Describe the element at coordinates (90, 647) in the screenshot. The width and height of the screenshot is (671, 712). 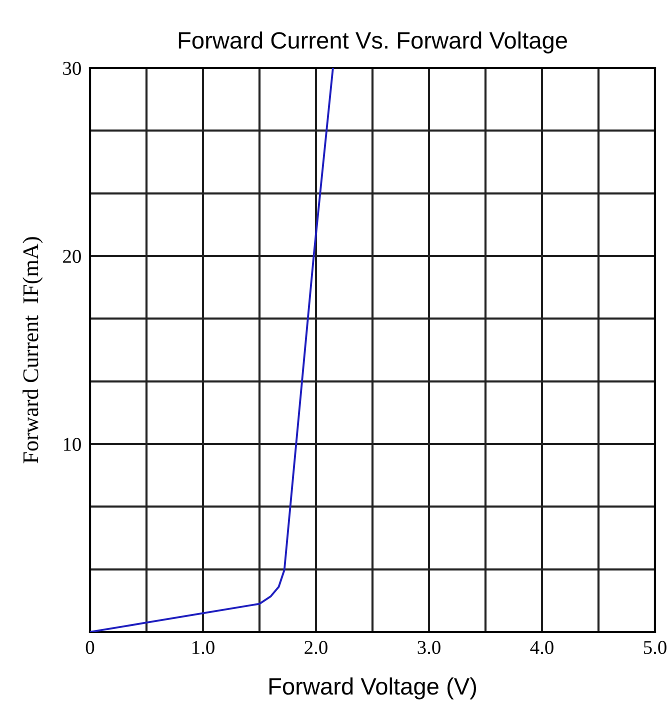
I see `x-tick-label: 0` at that location.